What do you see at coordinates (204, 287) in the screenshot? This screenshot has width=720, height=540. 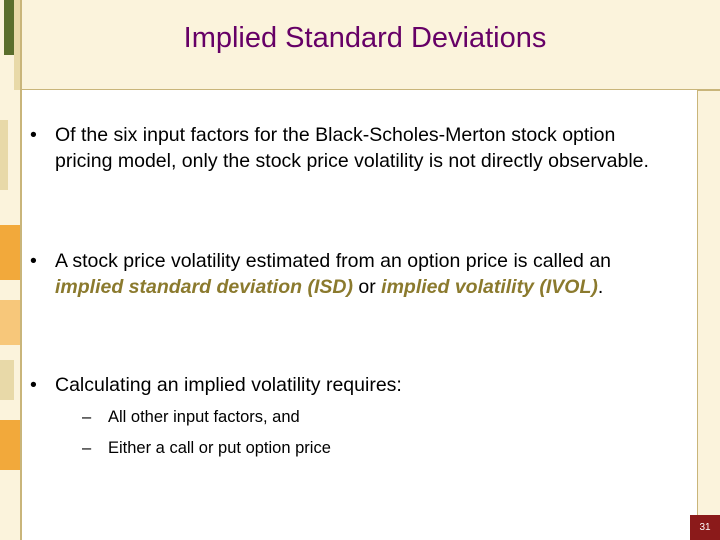 I see `emphasis: implied standard deviation (ISD)` at bounding box center [204, 287].